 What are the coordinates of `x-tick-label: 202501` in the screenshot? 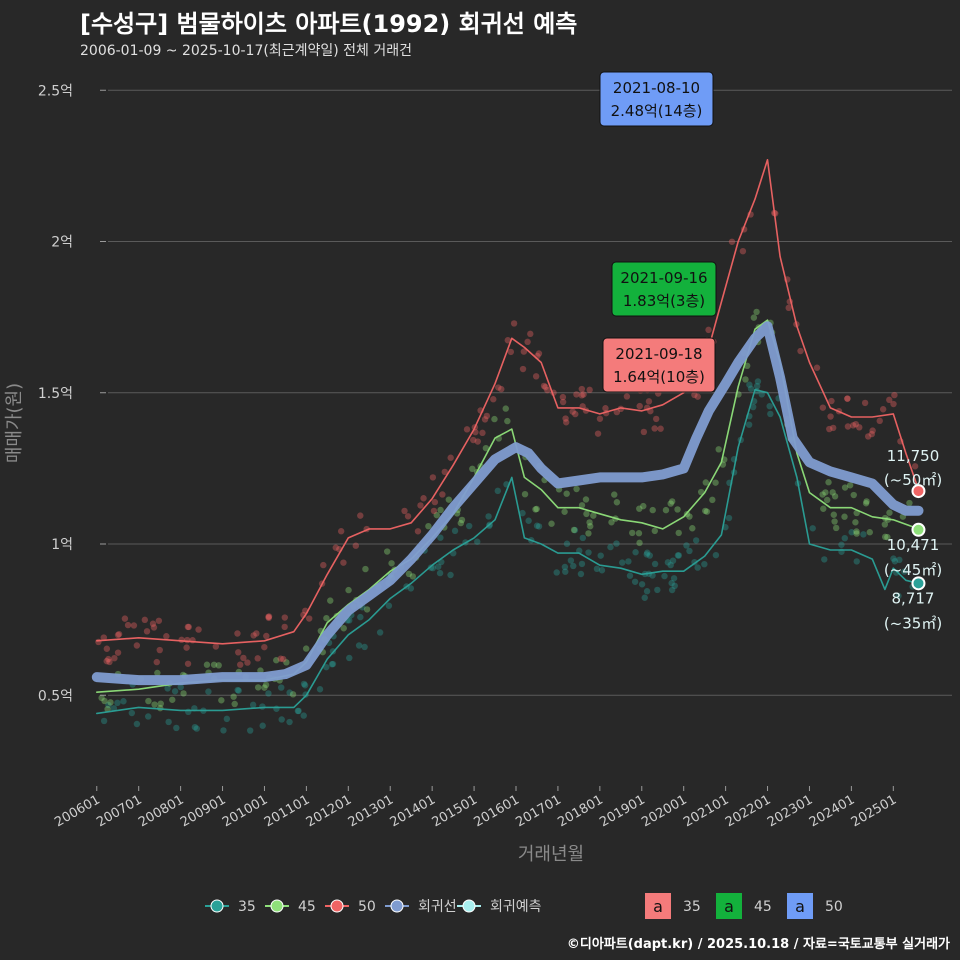 It's located at (874, 811).